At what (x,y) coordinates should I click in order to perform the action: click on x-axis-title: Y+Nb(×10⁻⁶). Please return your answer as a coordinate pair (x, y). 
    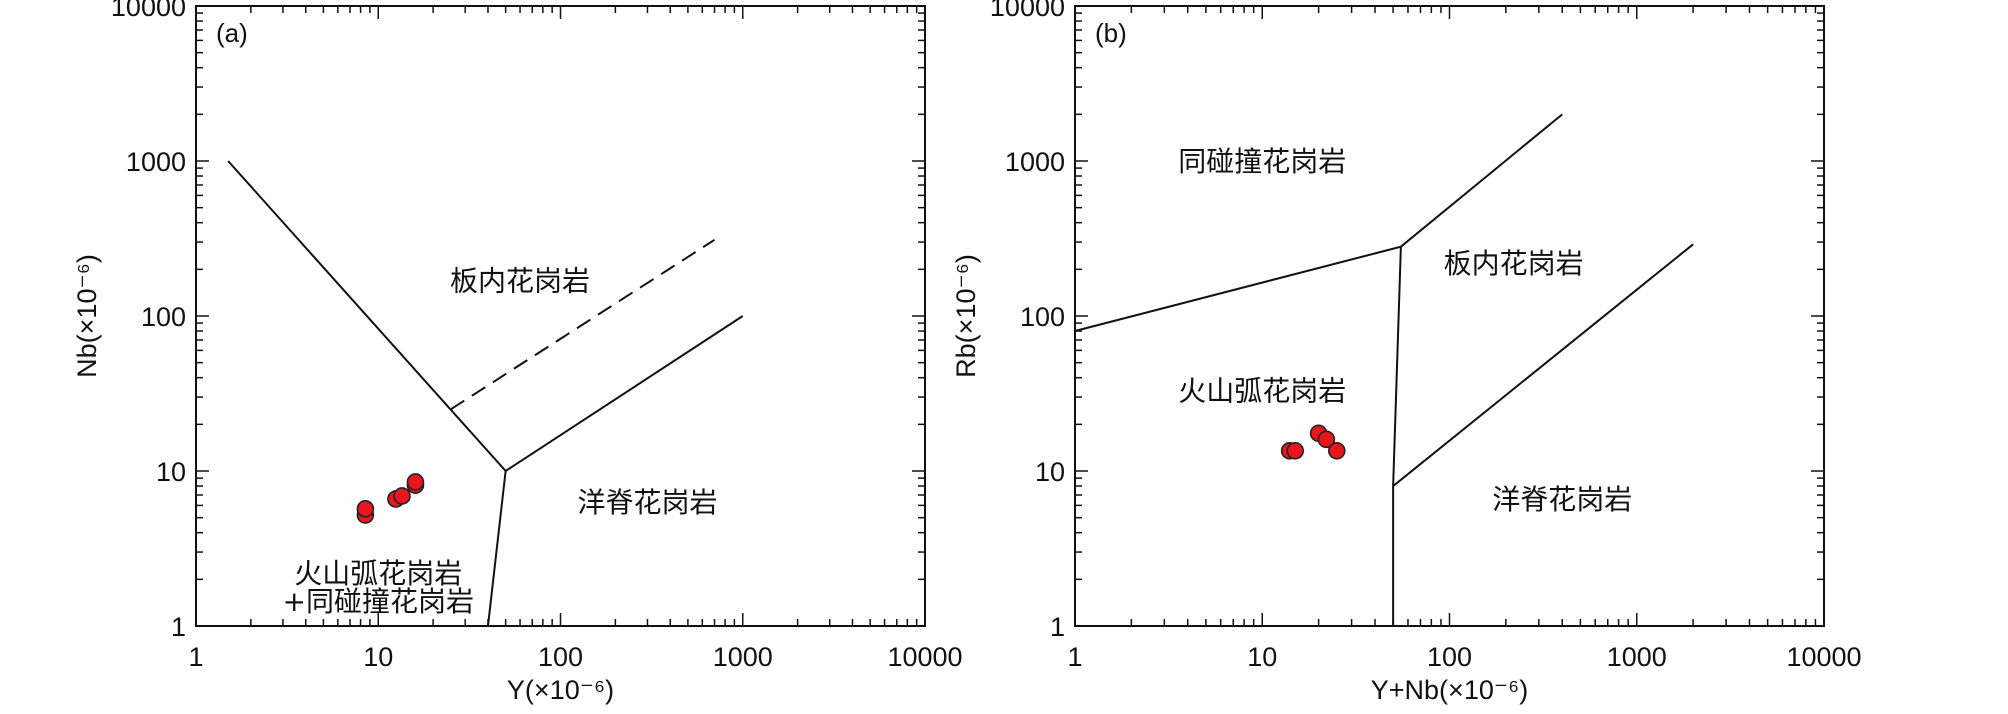
    Looking at the image, I should click on (1449, 690).